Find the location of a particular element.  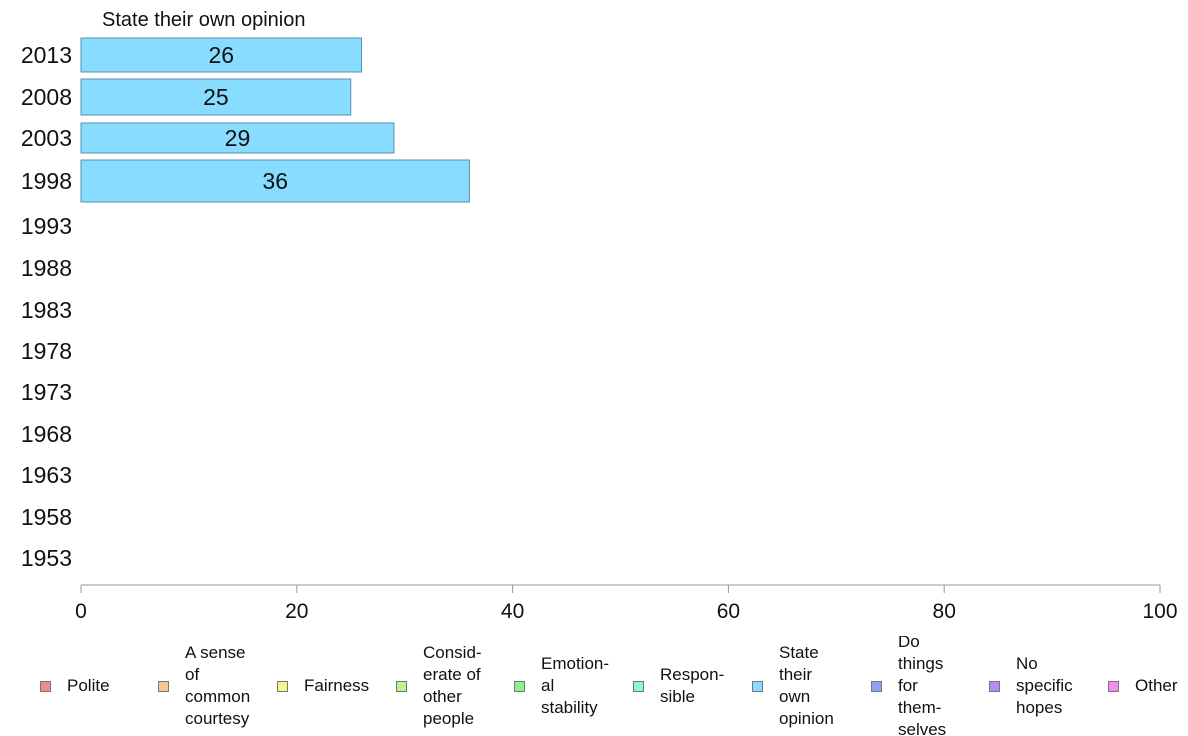

legend-label: Do things for them- selves is located at coordinates (922, 686).